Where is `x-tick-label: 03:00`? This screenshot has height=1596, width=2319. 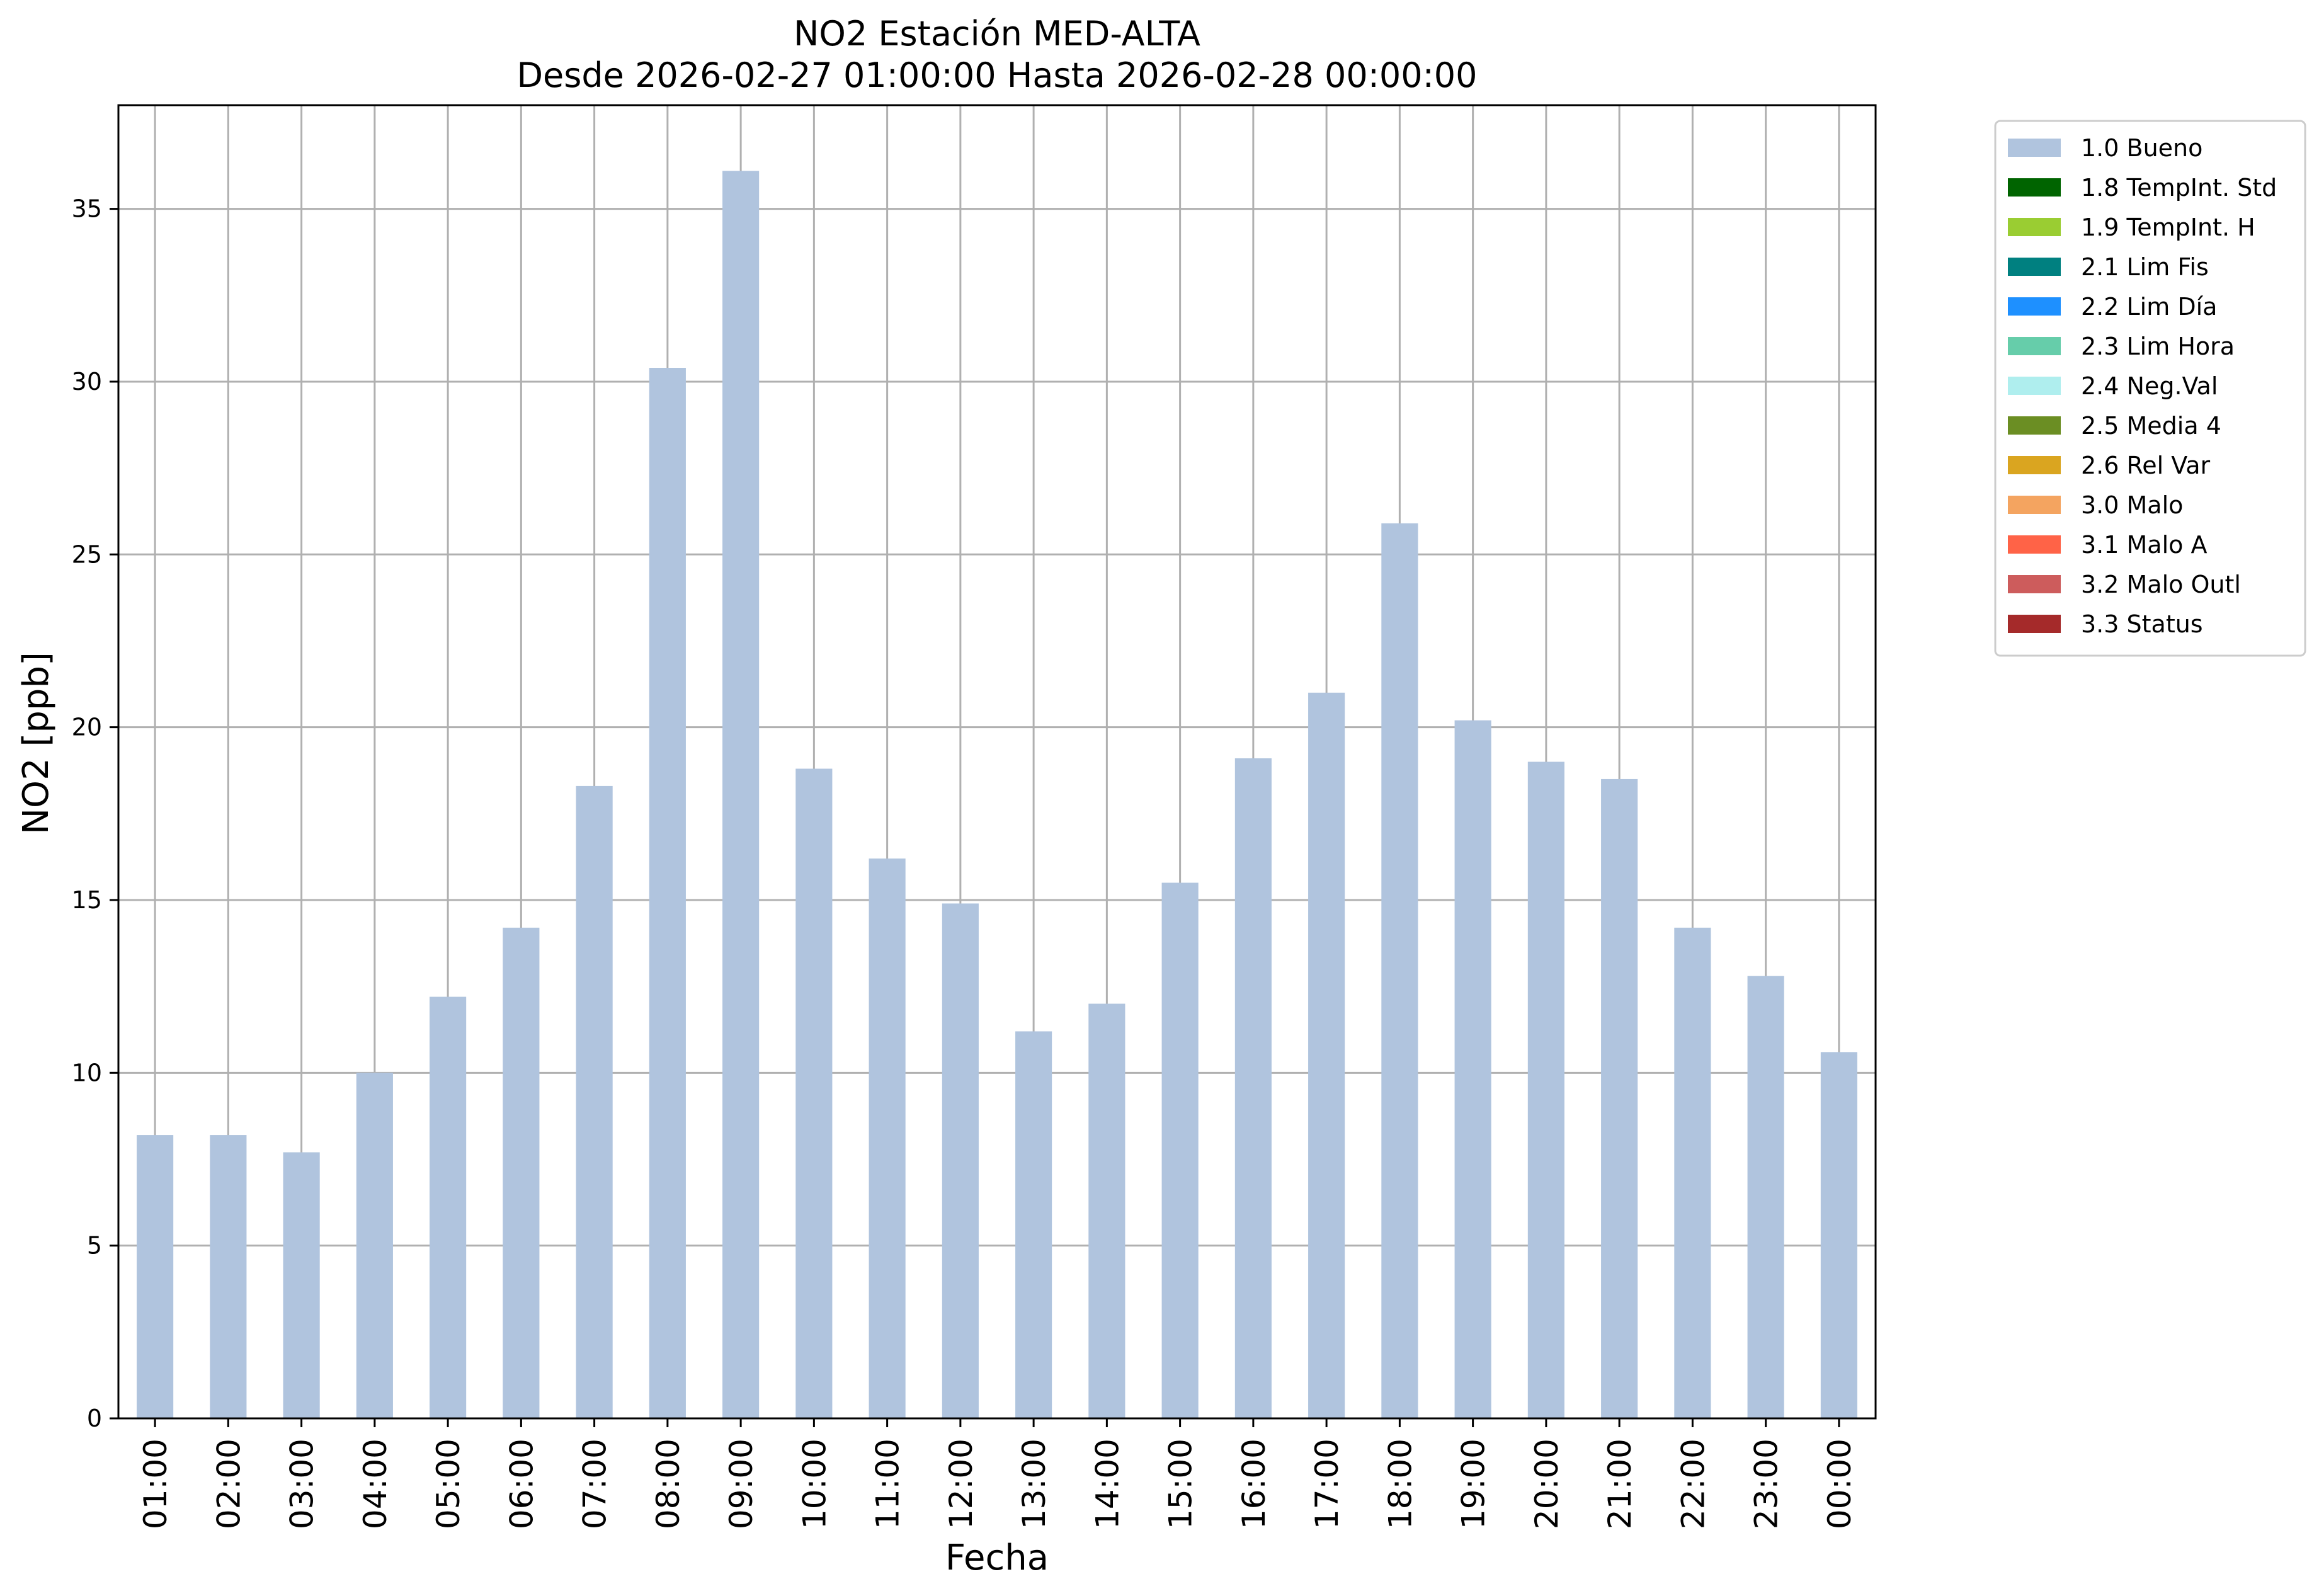 x-tick-label: 03:00 is located at coordinates (302, 1484).